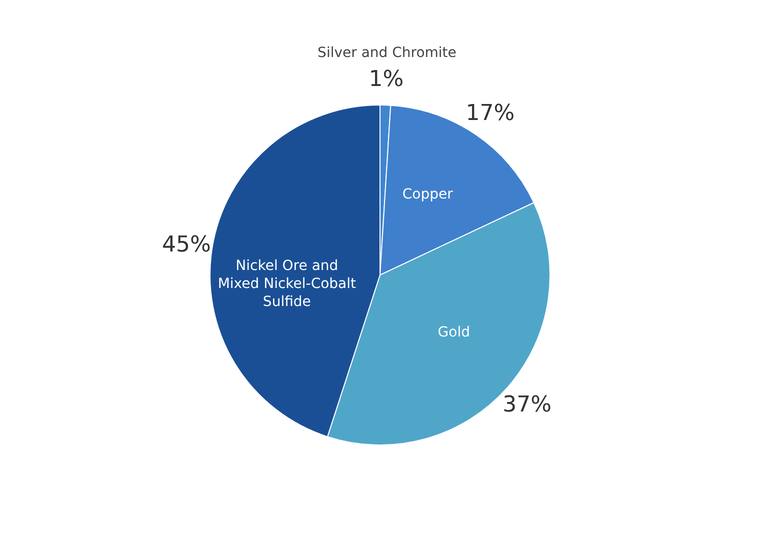 The image size is (762, 558). I want to click on slice-label: Silver and Chromite, so click(387, 53).